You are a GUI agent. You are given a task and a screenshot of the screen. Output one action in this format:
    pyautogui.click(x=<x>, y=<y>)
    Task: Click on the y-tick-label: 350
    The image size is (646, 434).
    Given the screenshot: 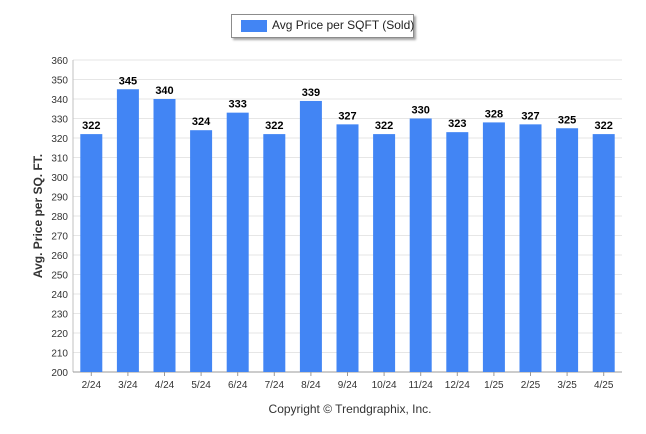 What is the action you would take?
    pyautogui.click(x=59, y=81)
    